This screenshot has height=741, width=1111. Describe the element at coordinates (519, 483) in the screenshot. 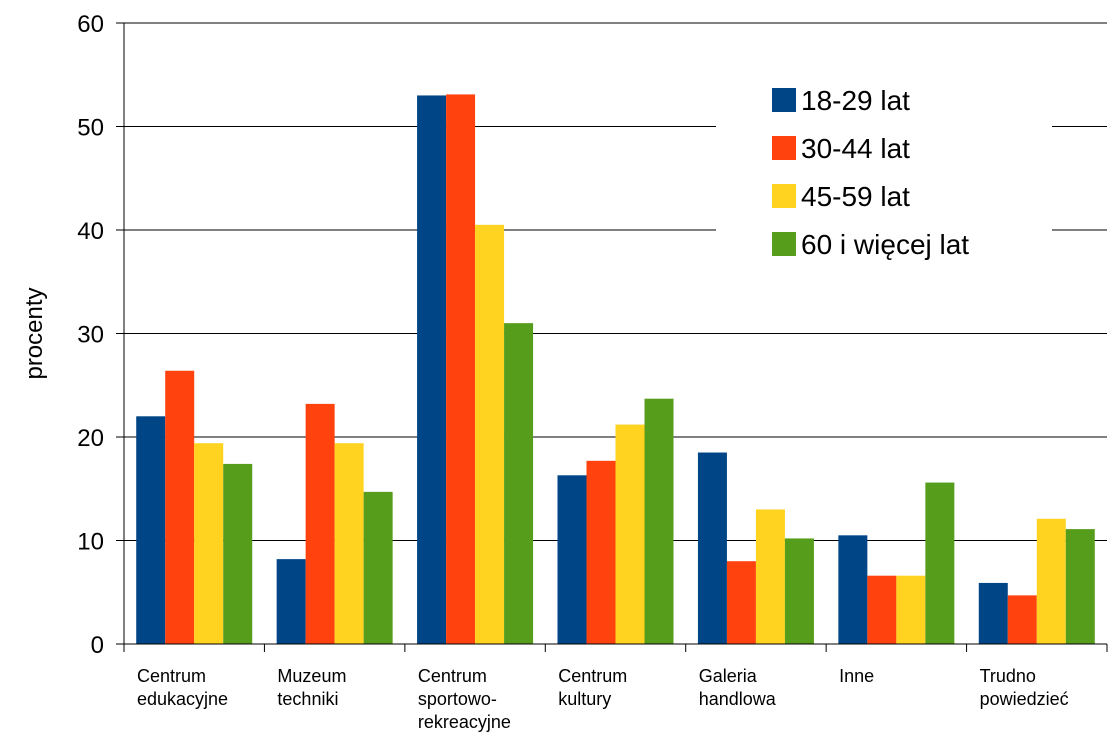

I see `bar-60-i-więcej-lat-2` at that location.